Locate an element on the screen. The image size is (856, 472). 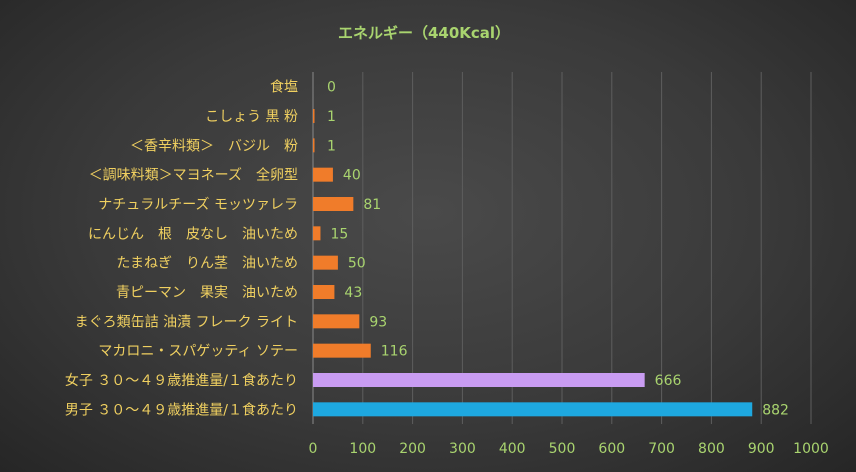
category-label: ナチュラルチーズ モッツァレラ is located at coordinates (198, 205).